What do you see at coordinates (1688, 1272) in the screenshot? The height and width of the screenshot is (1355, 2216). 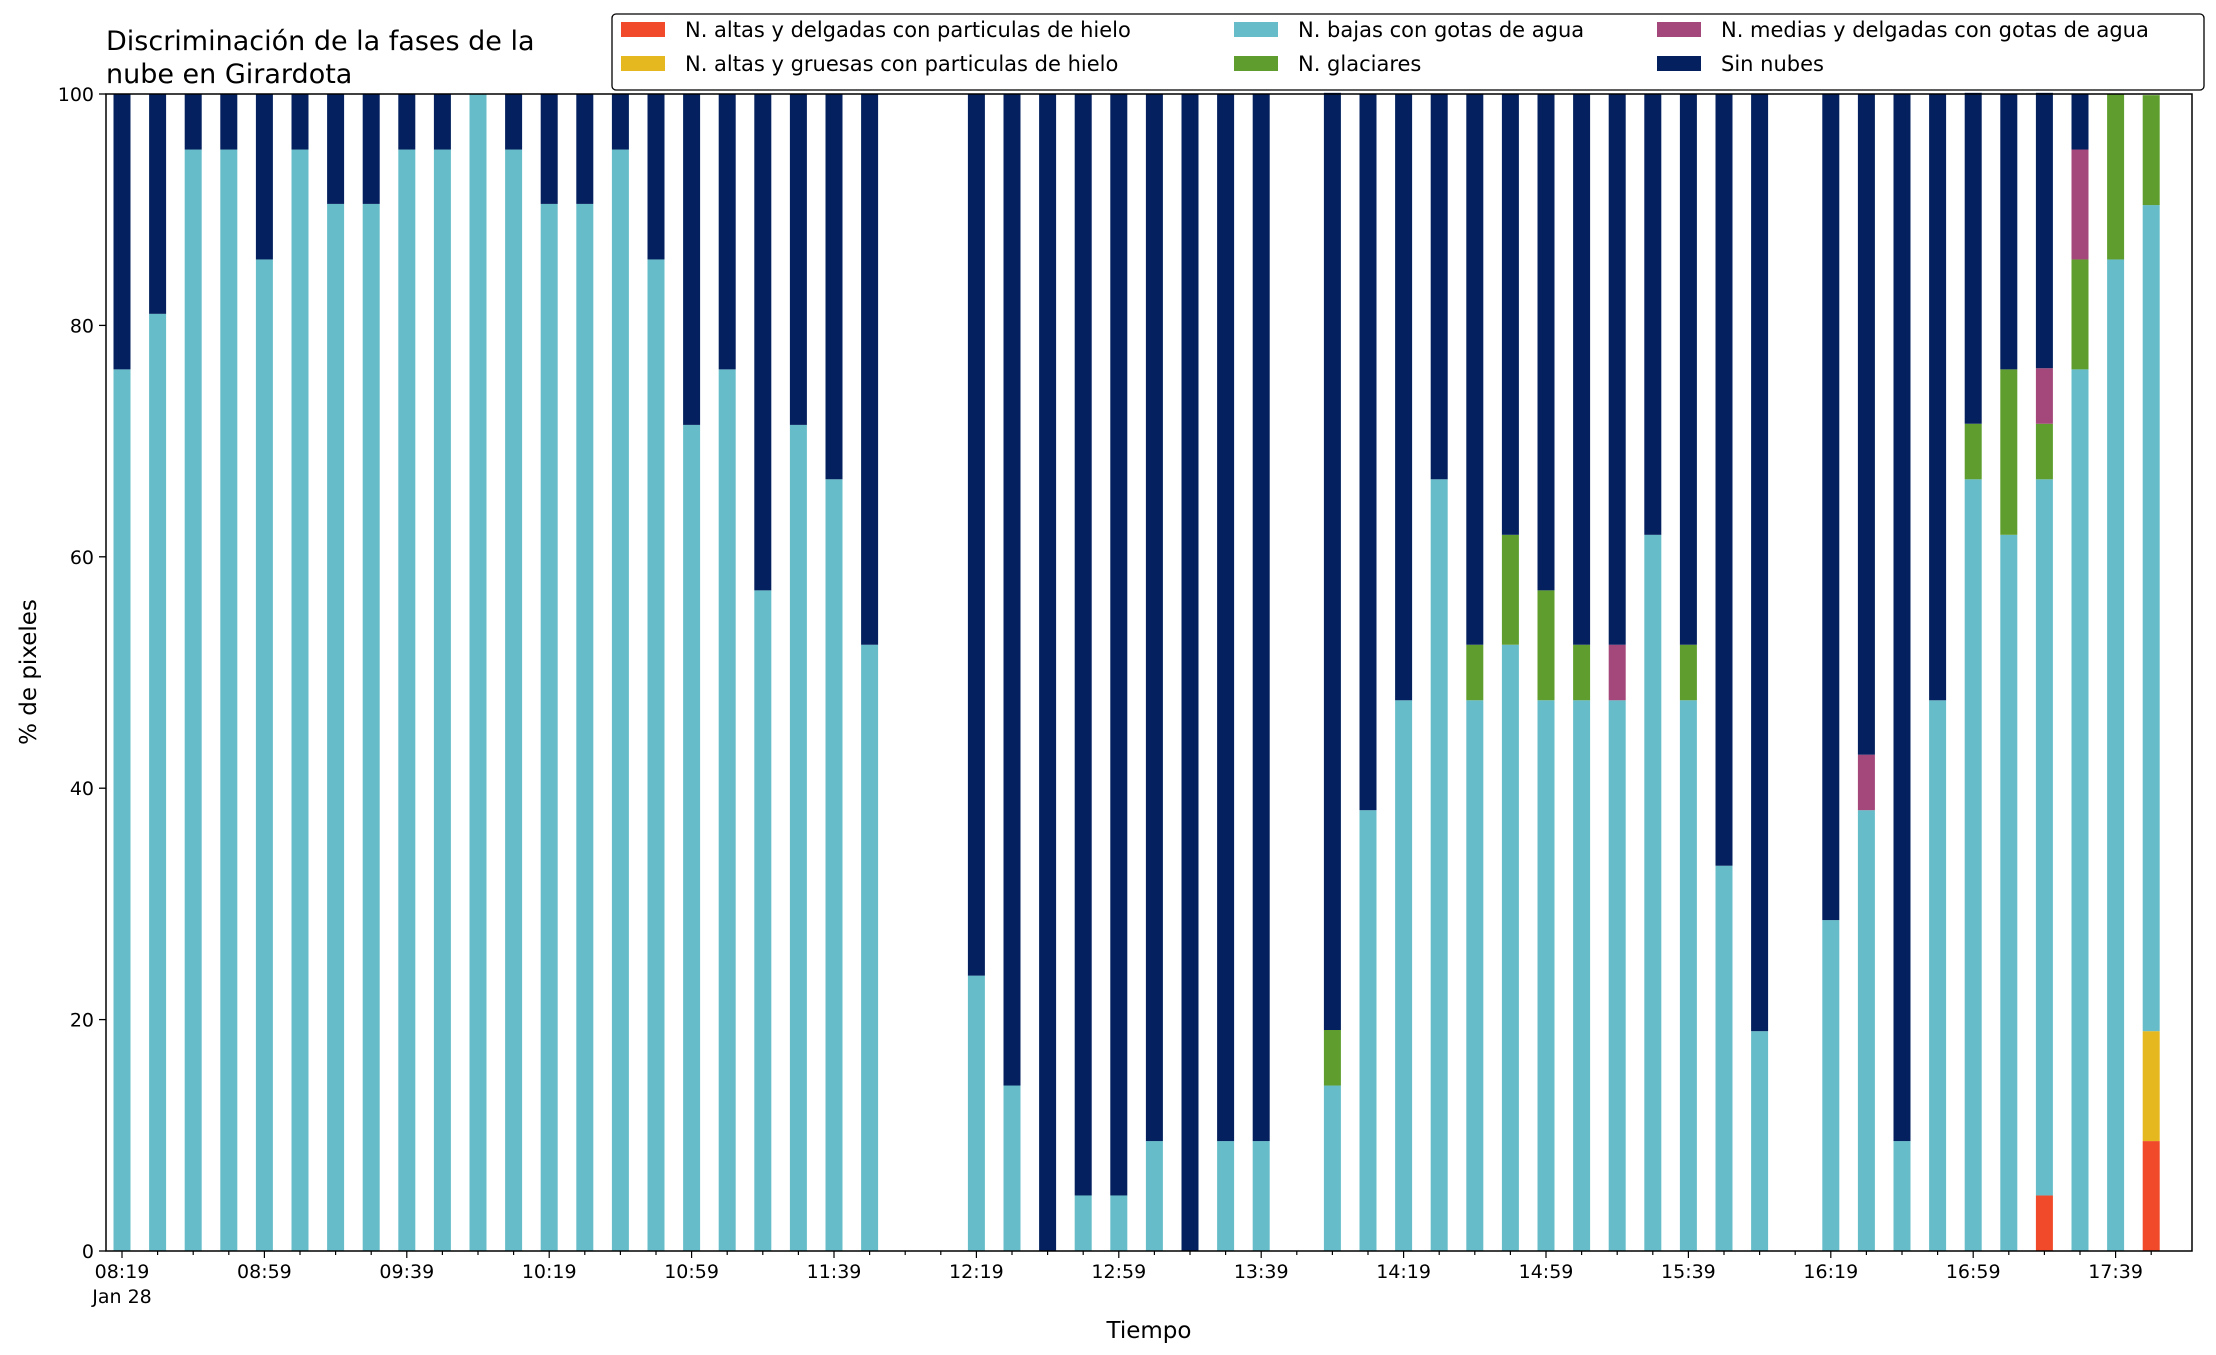 I see `x-tick-label: 15:39` at bounding box center [1688, 1272].